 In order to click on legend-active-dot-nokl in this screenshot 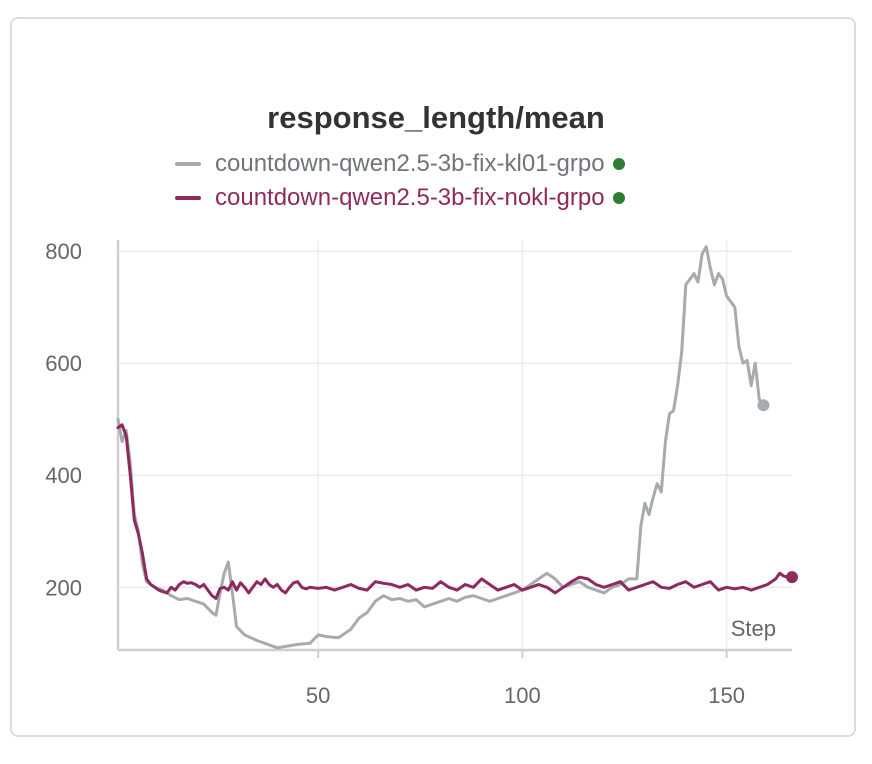, I will do `click(618, 198)`.